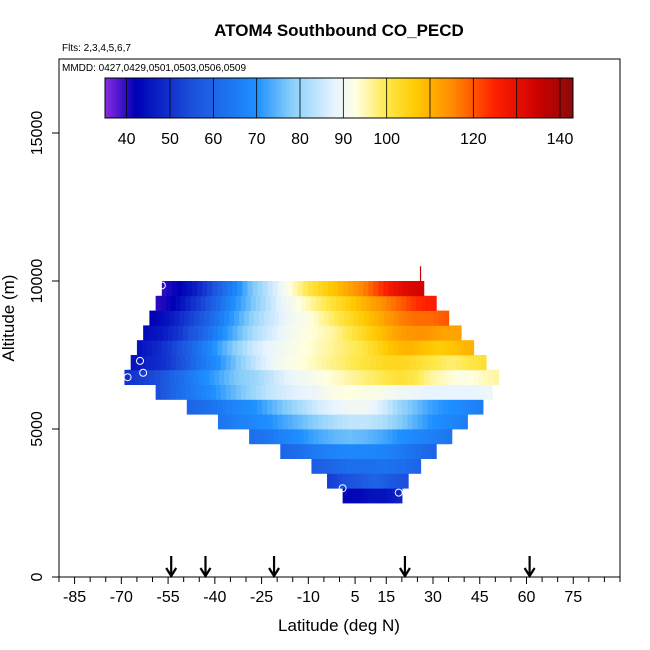  I want to click on down-arrow-icon, so click(274, 567).